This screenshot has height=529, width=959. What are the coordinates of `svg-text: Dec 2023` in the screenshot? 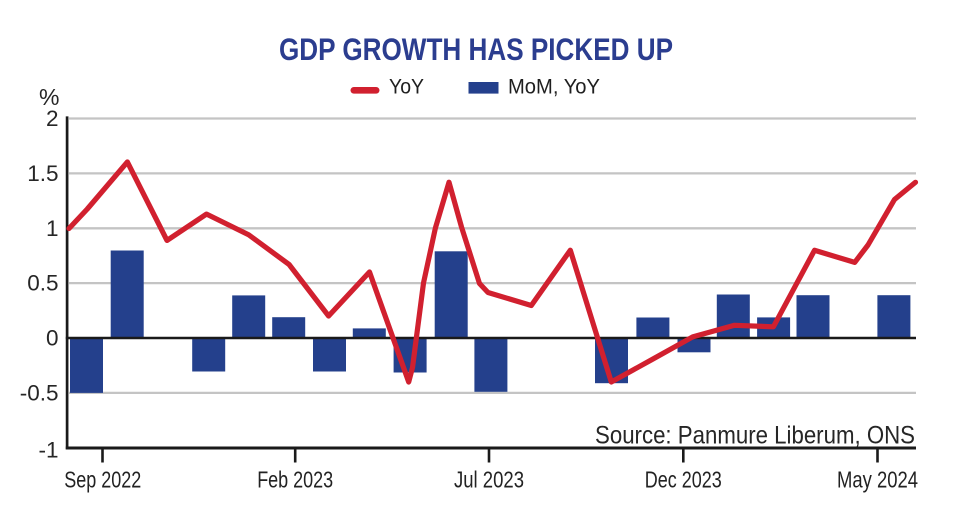 It's located at (683, 479).